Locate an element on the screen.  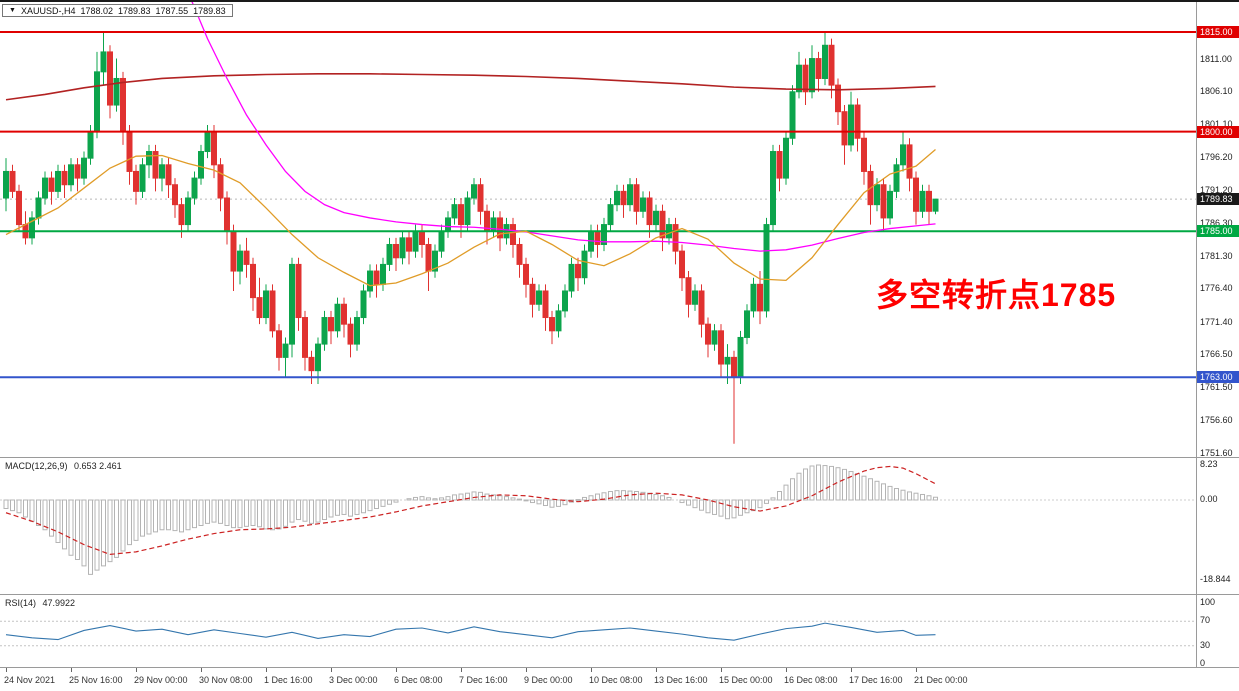
time-axis-label: 25 Nov 16:00 is located at coordinates (96, 680).